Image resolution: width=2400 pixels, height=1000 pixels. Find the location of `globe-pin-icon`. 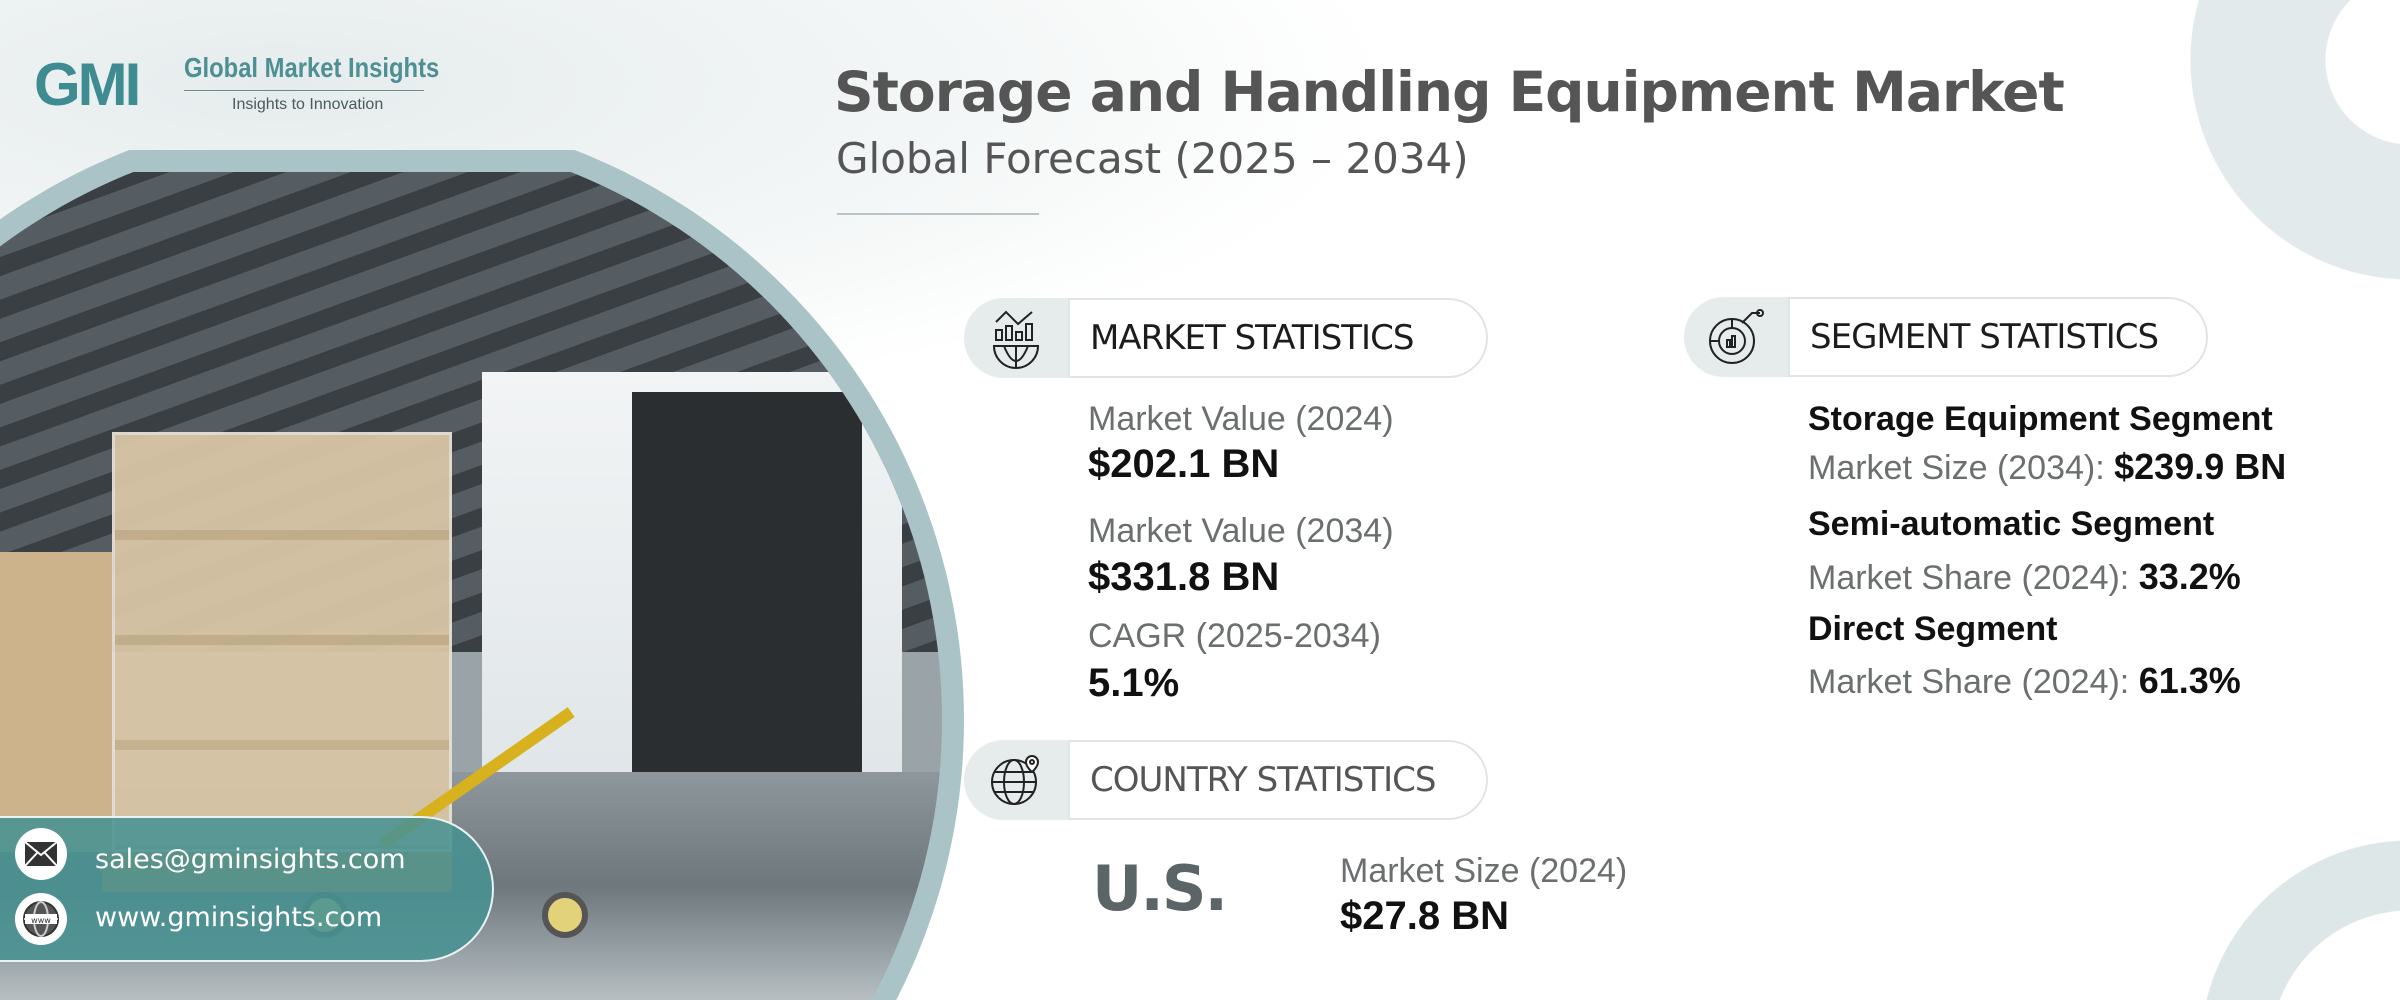

globe-pin-icon is located at coordinates (1016, 780).